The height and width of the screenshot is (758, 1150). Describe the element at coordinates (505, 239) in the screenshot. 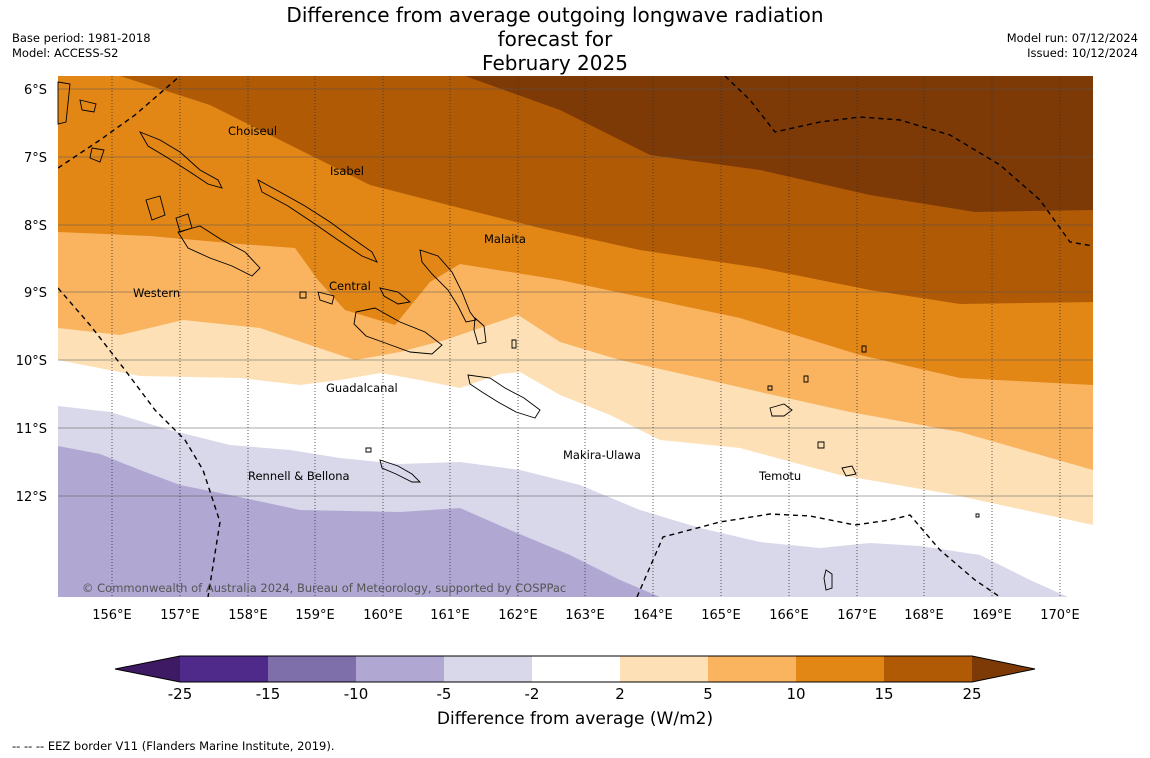

I see `label-malaita: Malaita` at that location.